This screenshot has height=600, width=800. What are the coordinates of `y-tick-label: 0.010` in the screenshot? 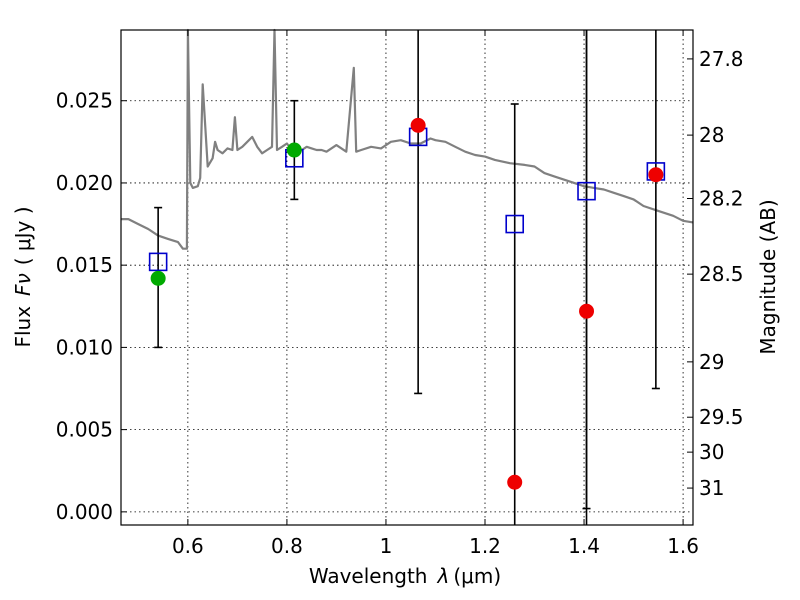 It's located at (84, 347).